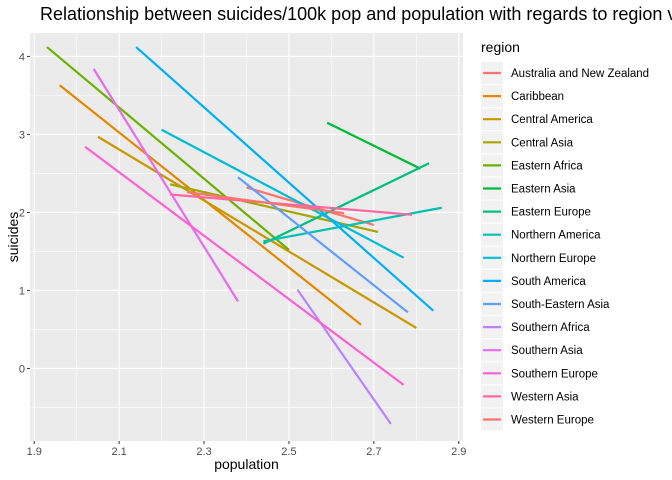 The height and width of the screenshot is (480, 672). I want to click on legend-item: Eastern Asia, so click(528, 188).